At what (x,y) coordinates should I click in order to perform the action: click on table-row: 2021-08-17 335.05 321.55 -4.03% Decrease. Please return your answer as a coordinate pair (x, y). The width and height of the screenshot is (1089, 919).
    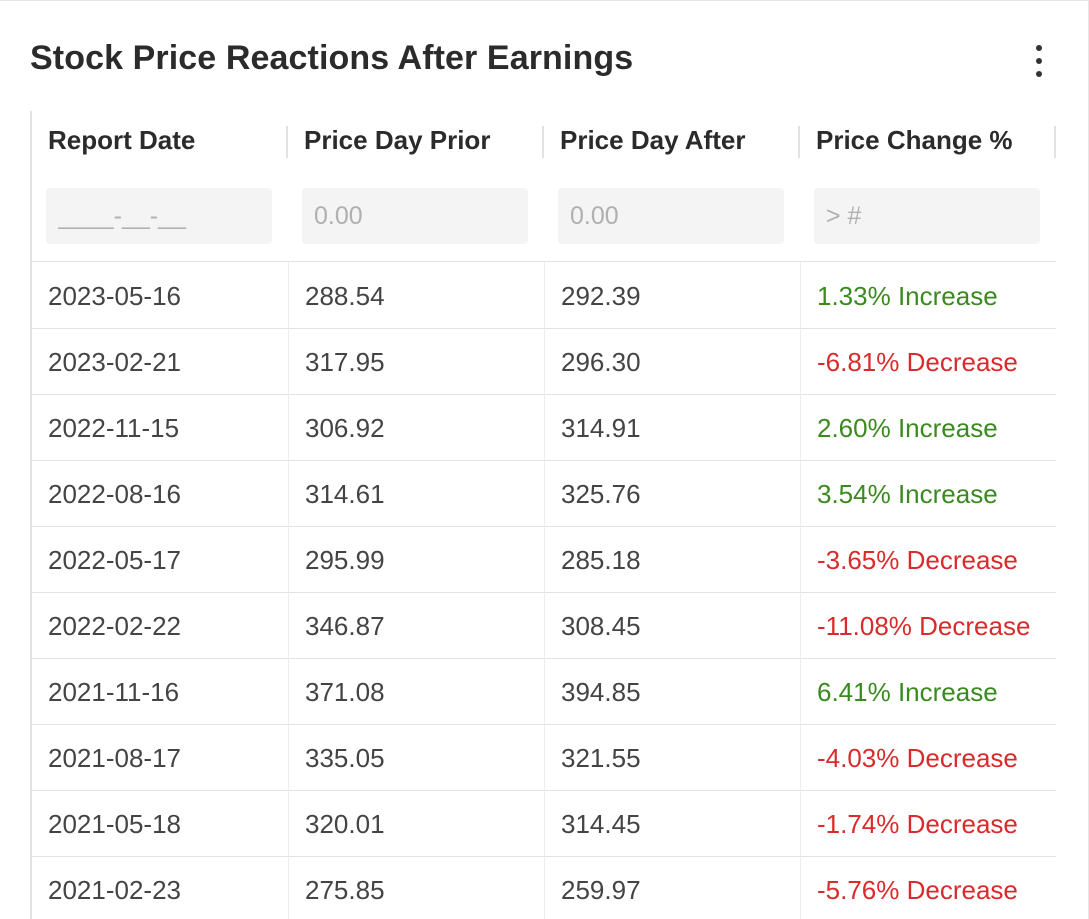
    Looking at the image, I should click on (544, 757).